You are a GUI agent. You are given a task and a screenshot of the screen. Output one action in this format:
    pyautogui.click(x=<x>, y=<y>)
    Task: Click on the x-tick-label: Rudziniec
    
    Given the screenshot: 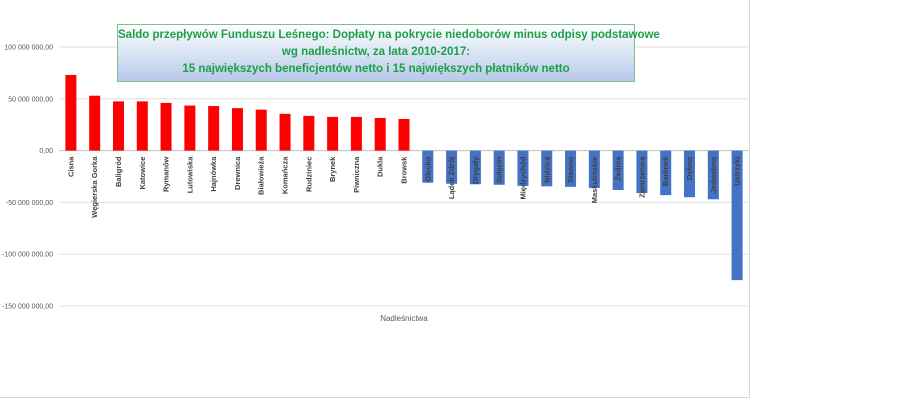 What is the action you would take?
    pyautogui.click(x=308, y=174)
    